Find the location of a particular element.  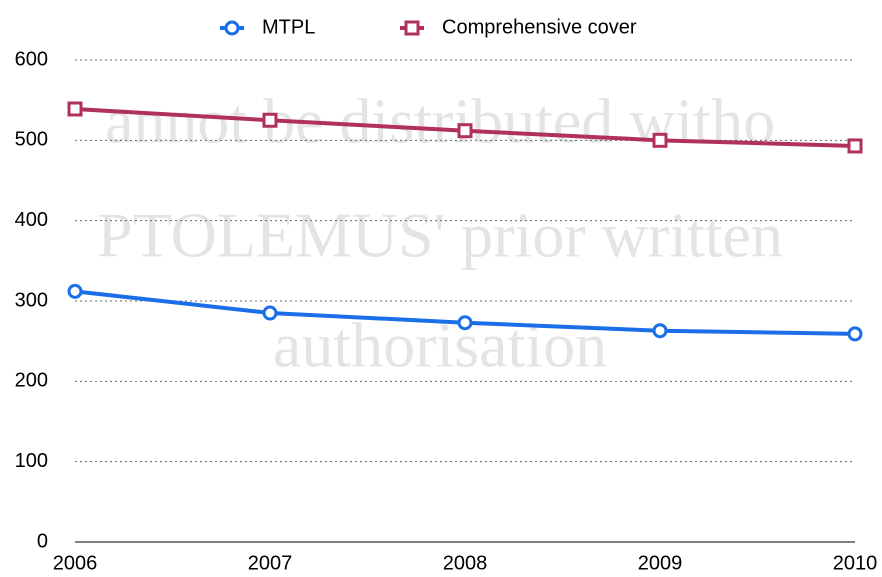

legend-label: Comprehensive cover is located at coordinates (539, 27).